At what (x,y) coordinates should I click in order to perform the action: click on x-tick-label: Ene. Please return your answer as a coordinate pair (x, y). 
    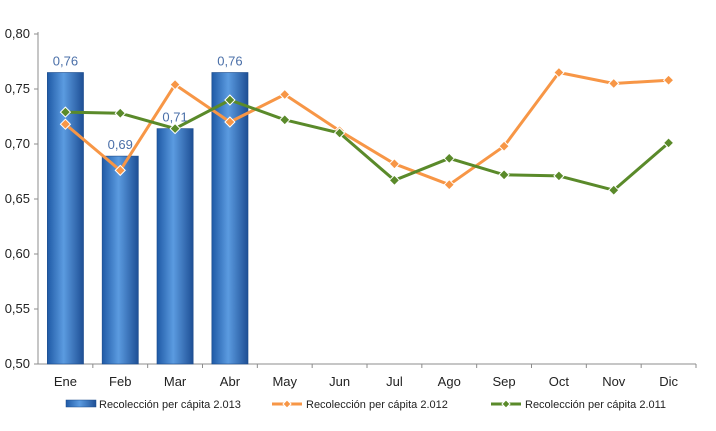
    Looking at the image, I should click on (65, 381).